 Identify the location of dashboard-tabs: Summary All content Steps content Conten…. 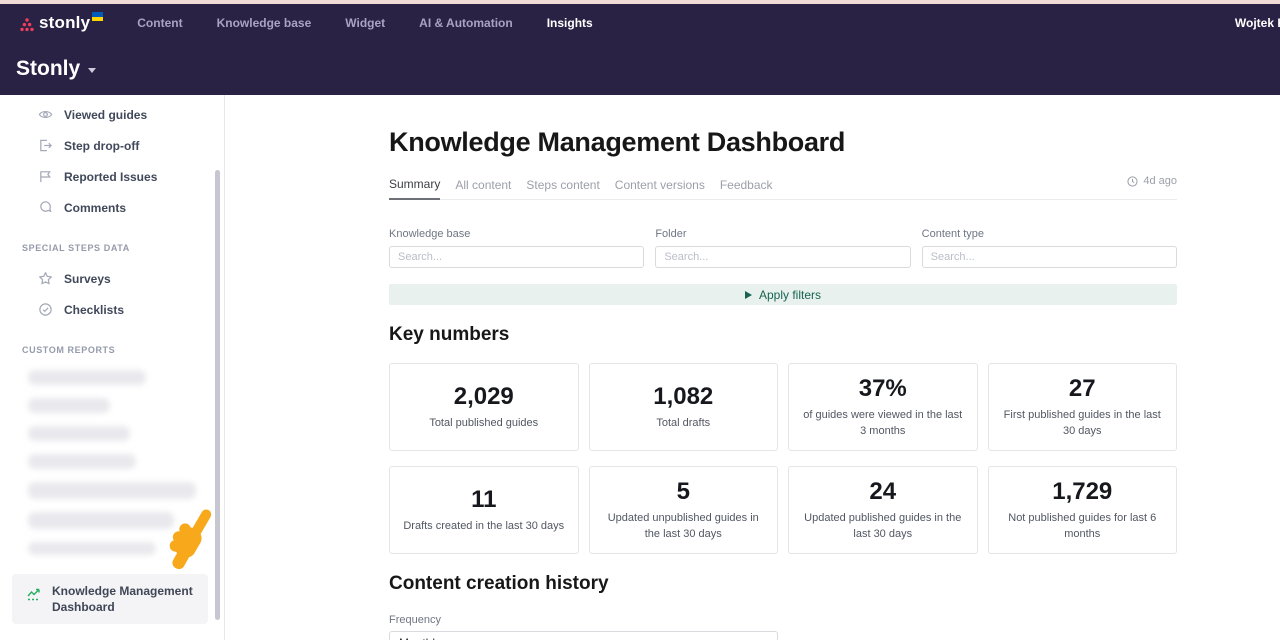
(783, 187).